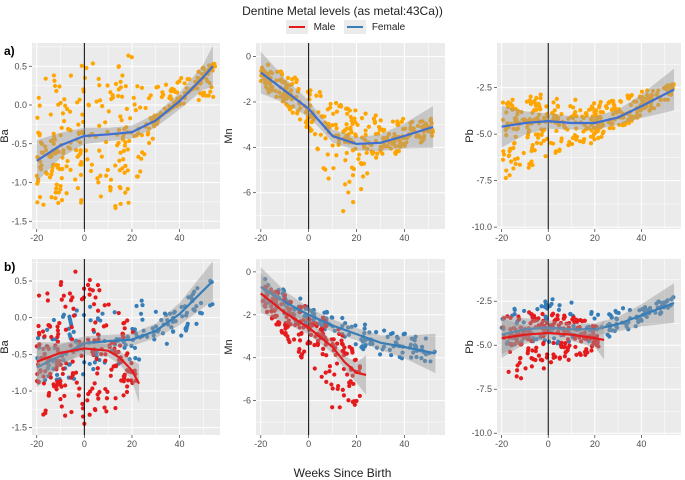 The image size is (685, 480). Describe the element at coordinates (572, 143) in the screenshot. I see `panel-3: -10.0 -7.5 -5.0 -2.5 -20 0 20 40 Pb` at that location.